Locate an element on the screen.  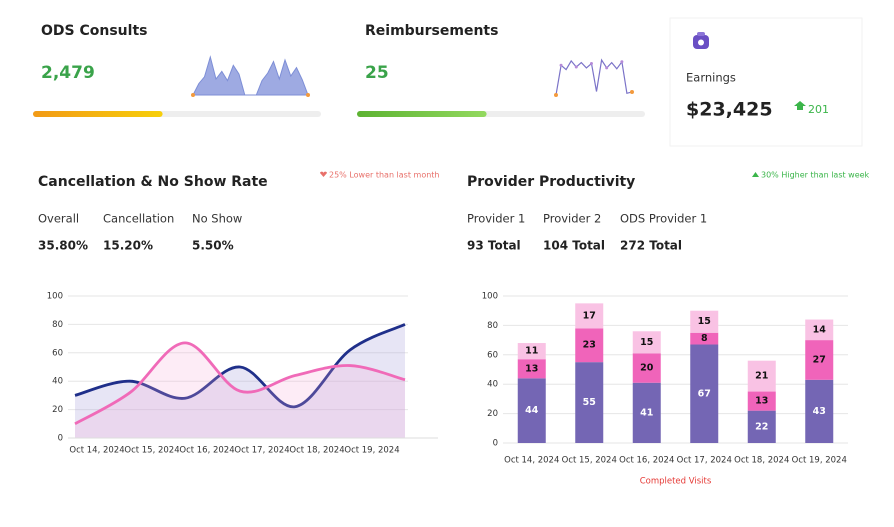
panel-title: Provider Productivity is located at coordinates (551, 182).